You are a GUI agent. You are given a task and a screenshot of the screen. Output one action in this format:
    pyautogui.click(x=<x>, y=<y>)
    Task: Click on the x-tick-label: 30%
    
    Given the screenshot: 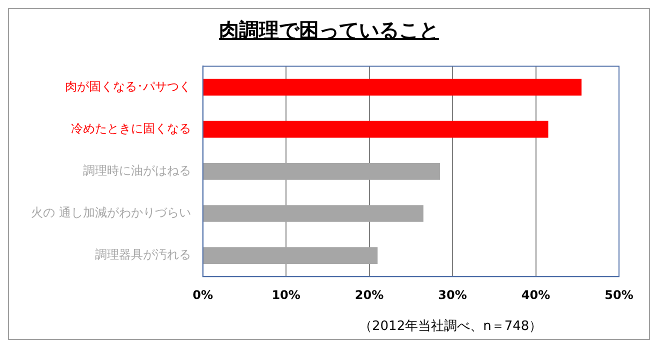 What is the action you would take?
    pyautogui.click(x=452, y=295)
    